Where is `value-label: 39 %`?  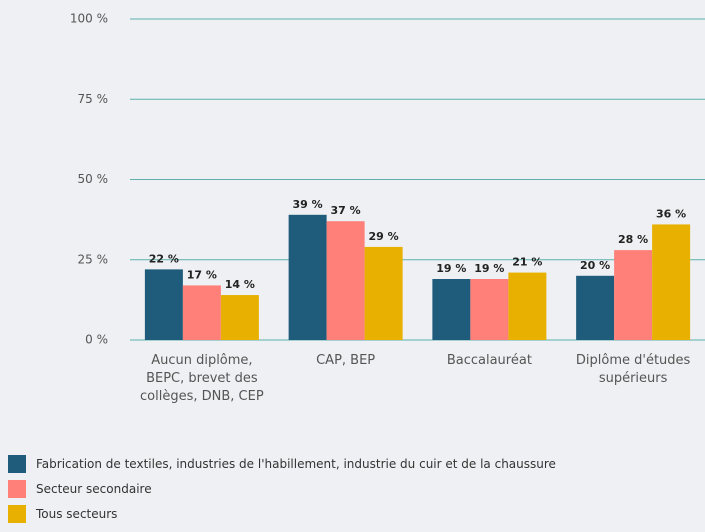
value-label: 39 % is located at coordinates (308, 204).